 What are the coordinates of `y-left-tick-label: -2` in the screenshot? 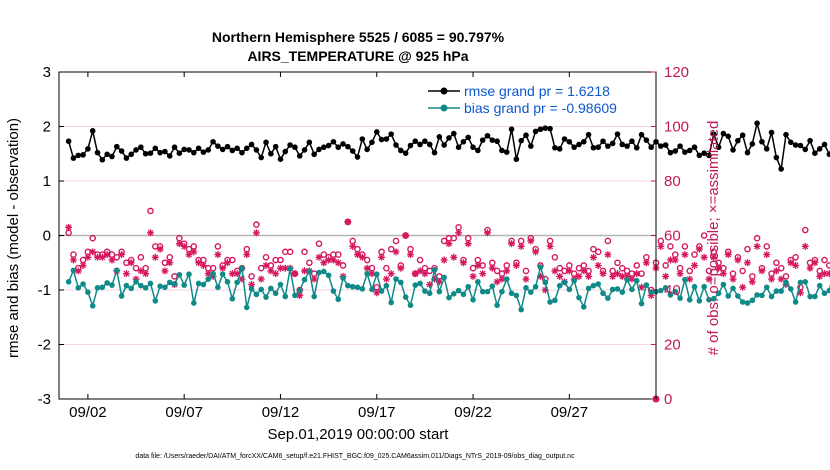 It's located at (44, 345).